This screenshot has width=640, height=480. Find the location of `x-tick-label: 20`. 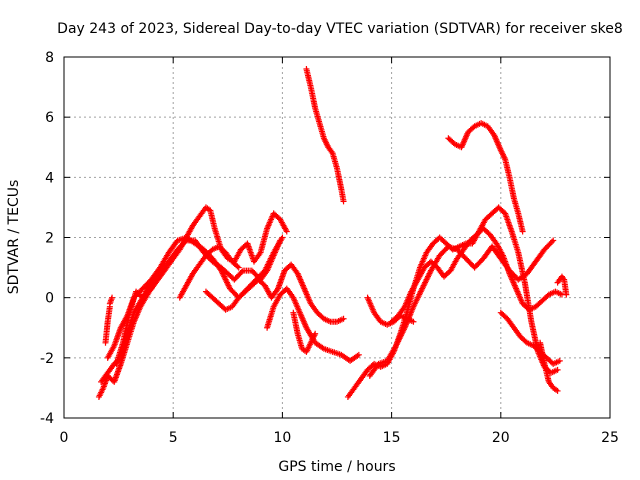

x-tick-label: 20 is located at coordinates (501, 438).